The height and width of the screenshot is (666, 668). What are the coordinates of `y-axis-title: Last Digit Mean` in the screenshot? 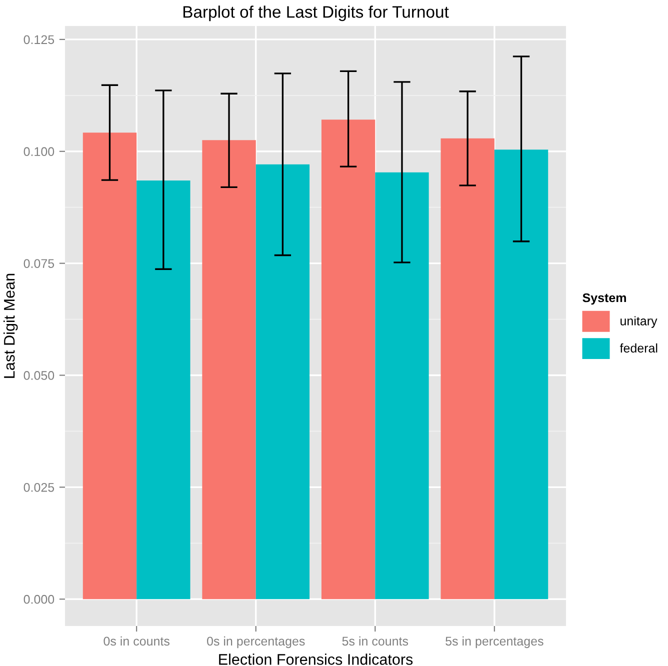 It's located at (11, 326).